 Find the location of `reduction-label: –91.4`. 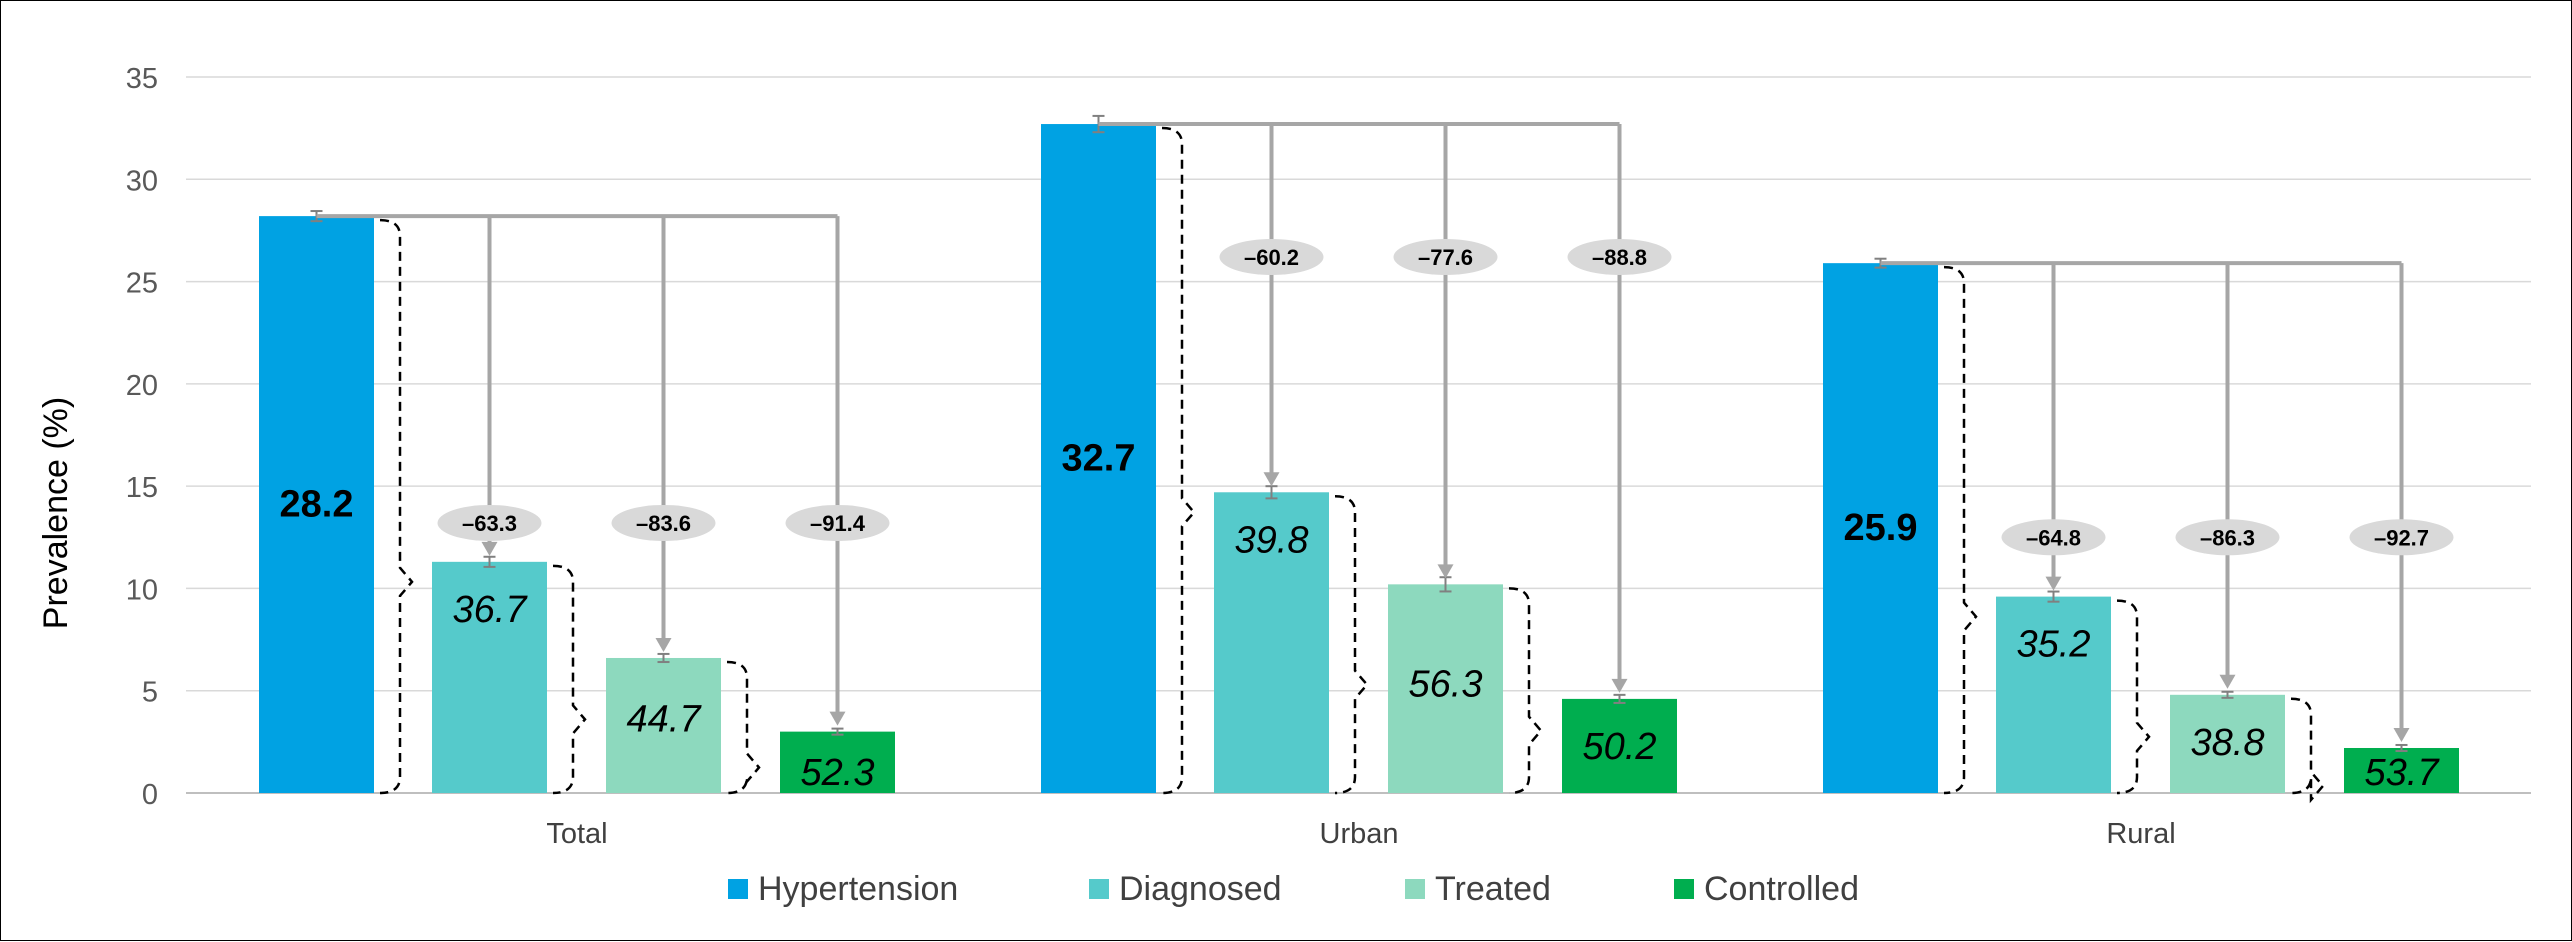

reduction-label: –91.4 is located at coordinates (838, 523).